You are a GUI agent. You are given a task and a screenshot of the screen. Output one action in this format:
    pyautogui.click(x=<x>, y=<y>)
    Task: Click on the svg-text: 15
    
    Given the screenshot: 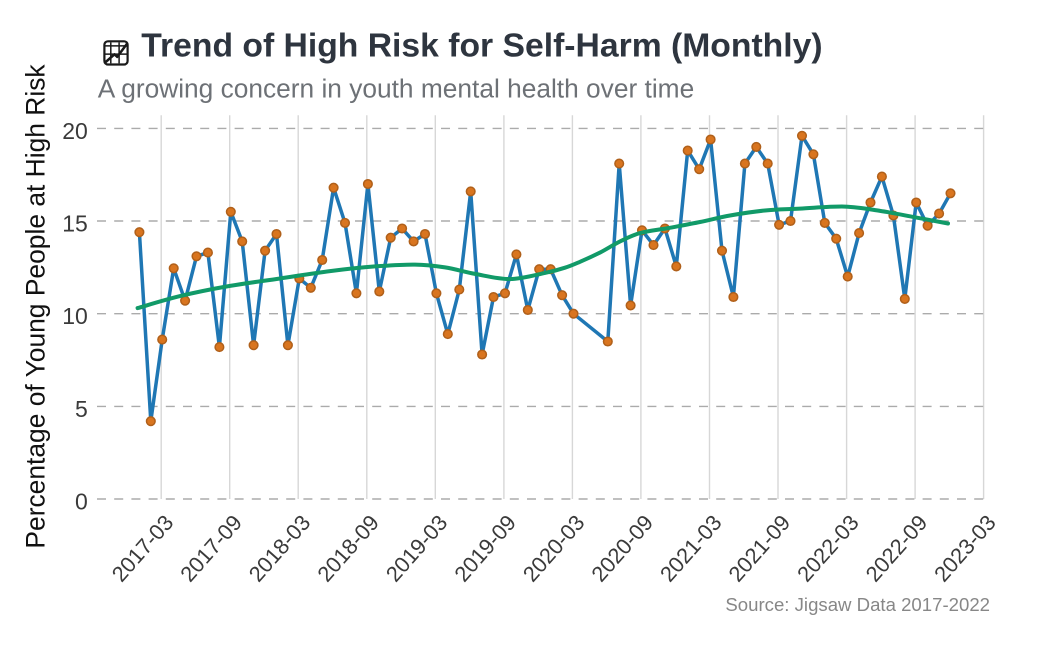 What is the action you would take?
    pyautogui.click(x=75, y=223)
    